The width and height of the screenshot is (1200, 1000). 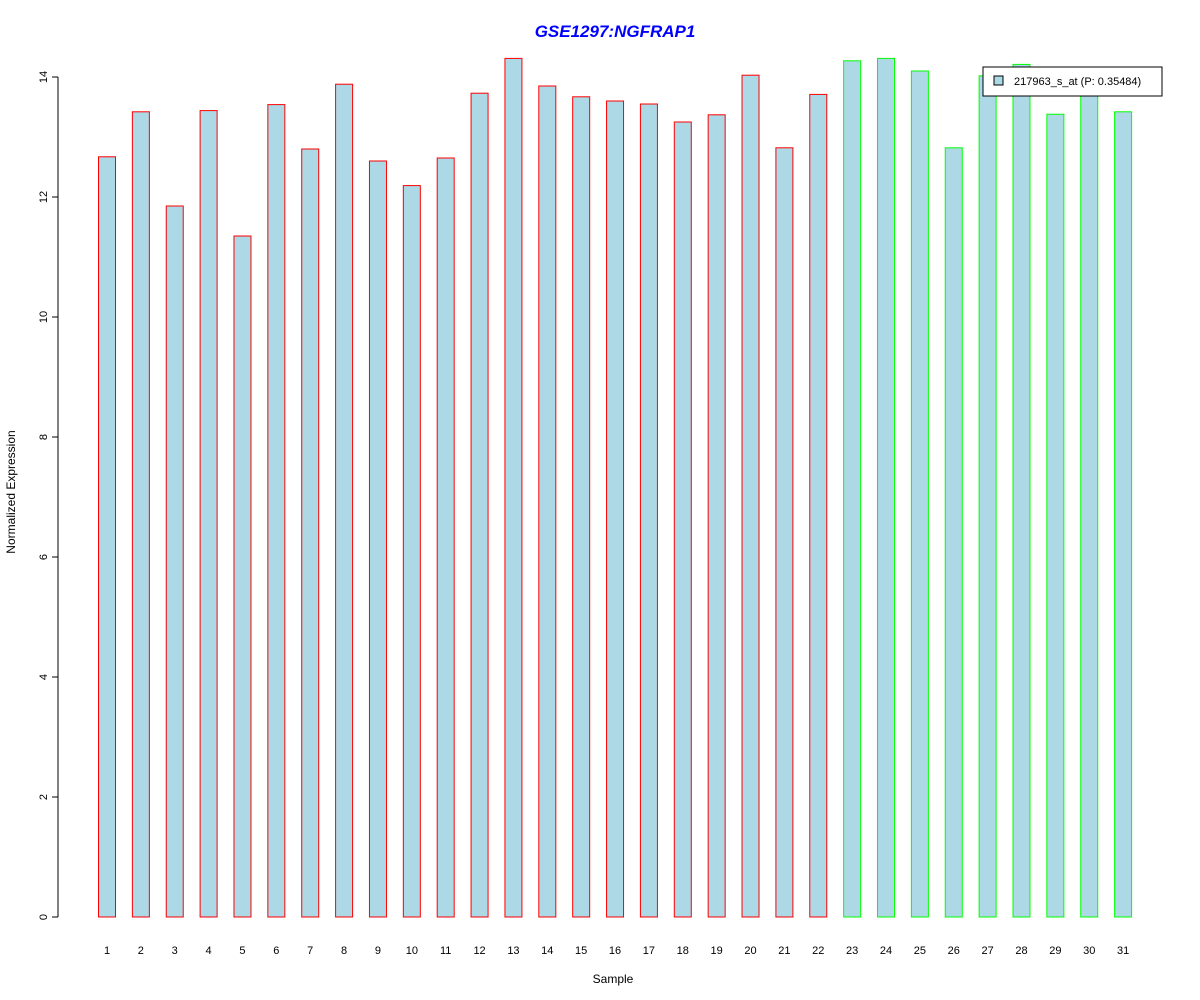 I want to click on y-tick-label: 4, so click(x=44, y=677).